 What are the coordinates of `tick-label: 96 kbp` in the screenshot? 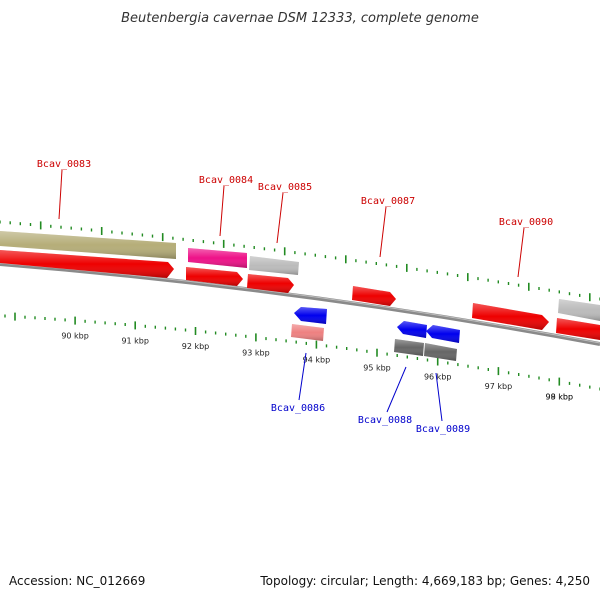 It's located at (438, 377).